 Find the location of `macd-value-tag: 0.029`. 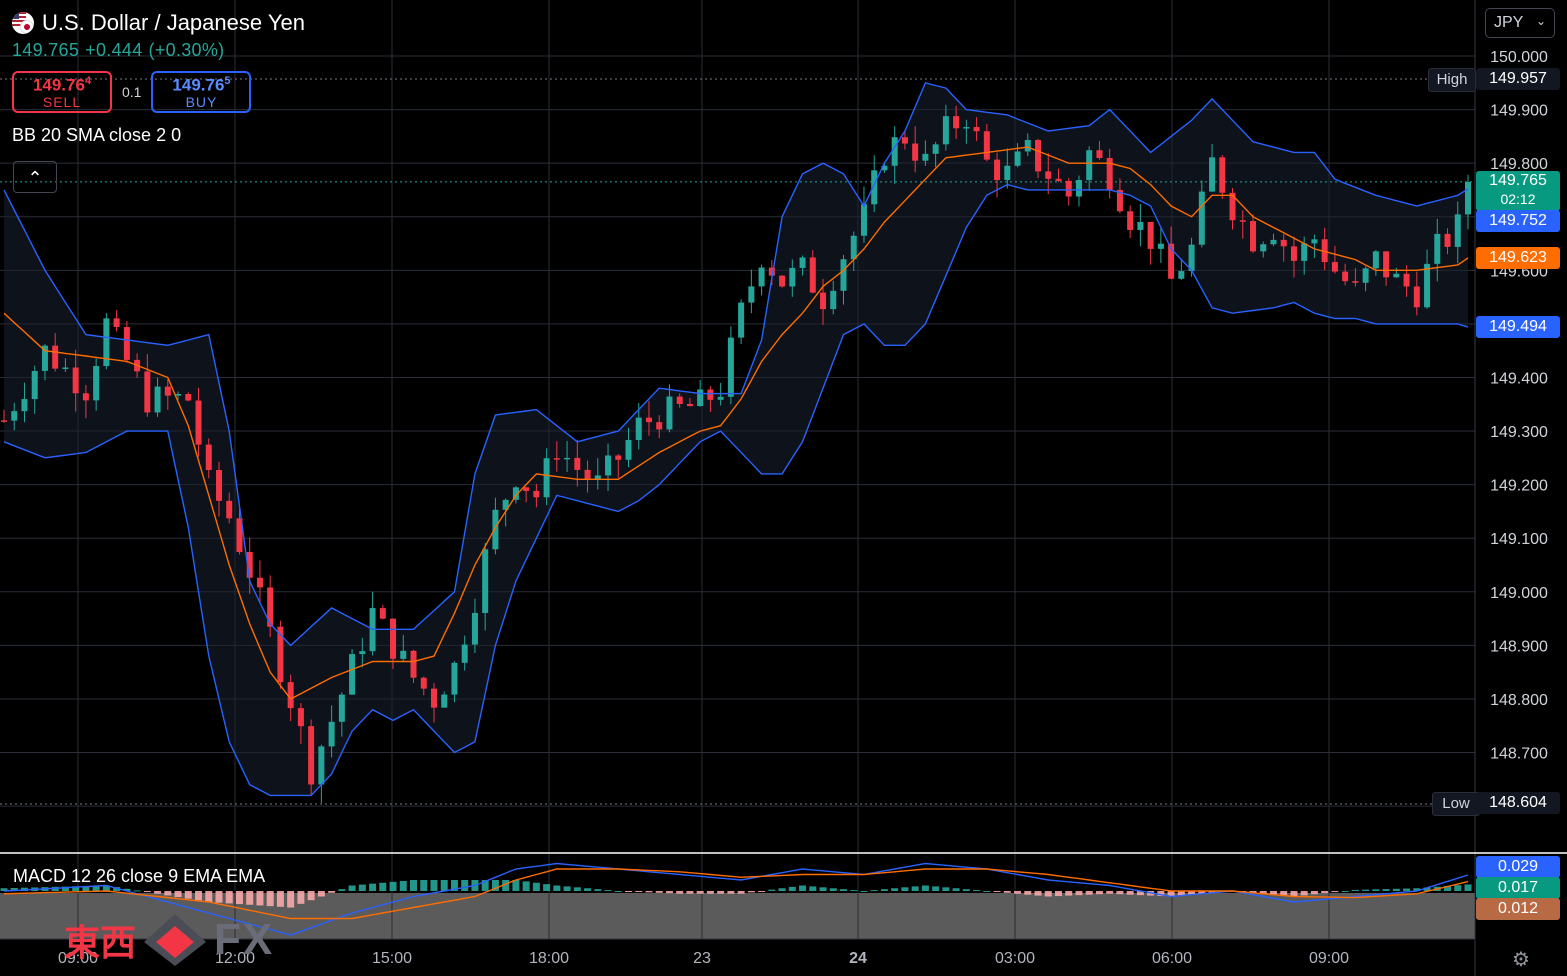

macd-value-tag: 0.029 is located at coordinates (1518, 867).